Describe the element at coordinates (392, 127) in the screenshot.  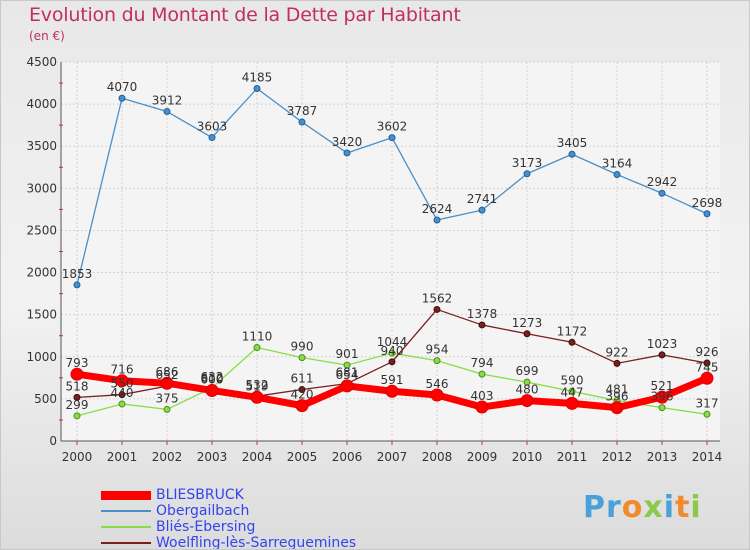
I see `data-label: 3602` at that location.